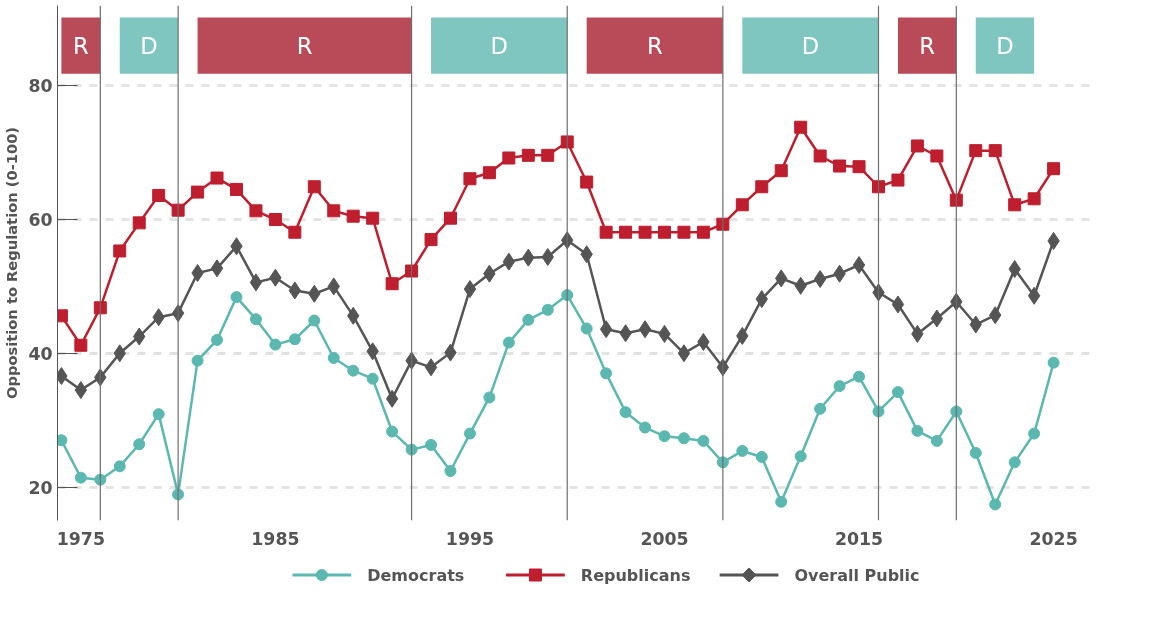  Describe the element at coordinates (275, 538) in the screenshot. I see `x-tick-label: 1985` at that location.